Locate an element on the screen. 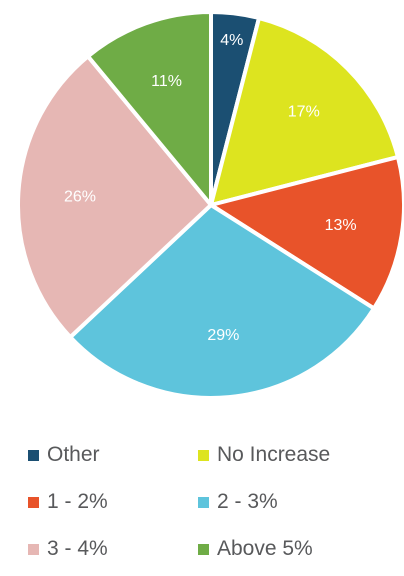 The height and width of the screenshot is (576, 404). legend-item: Above 5% is located at coordinates (293, 549).